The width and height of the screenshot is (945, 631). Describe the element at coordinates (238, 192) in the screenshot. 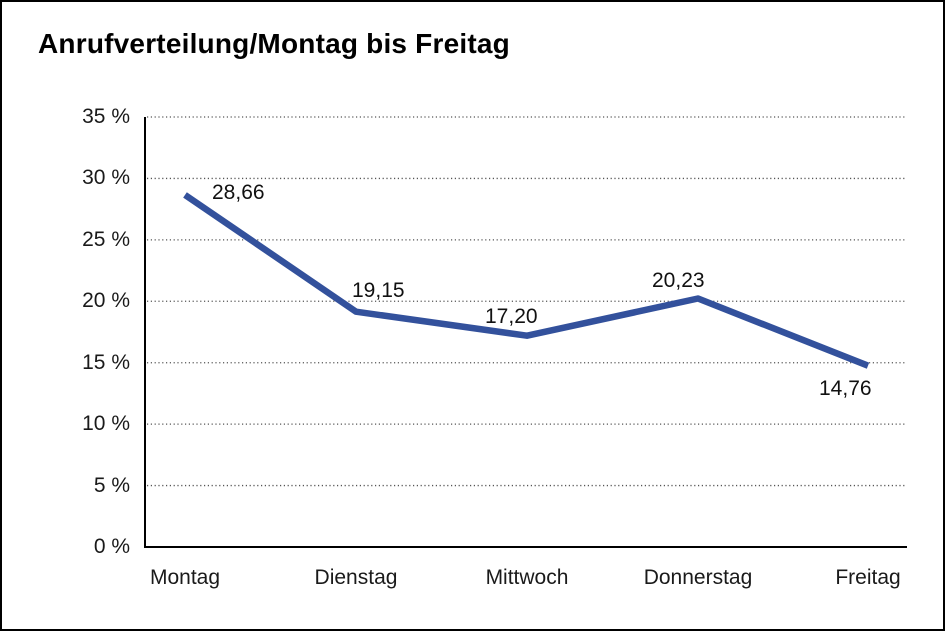

I see `data-point-label: 28,66` at that location.